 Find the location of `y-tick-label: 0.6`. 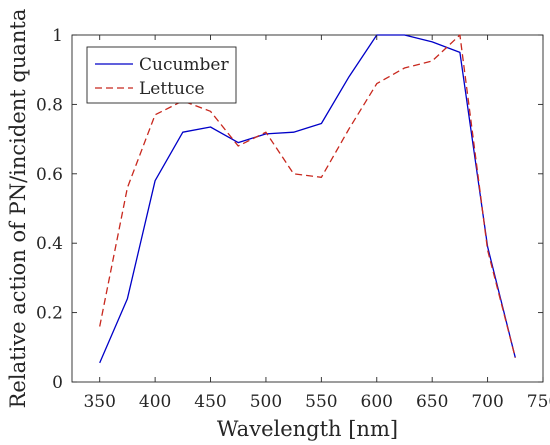

y-tick-label: 0.6 is located at coordinates (49, 175).